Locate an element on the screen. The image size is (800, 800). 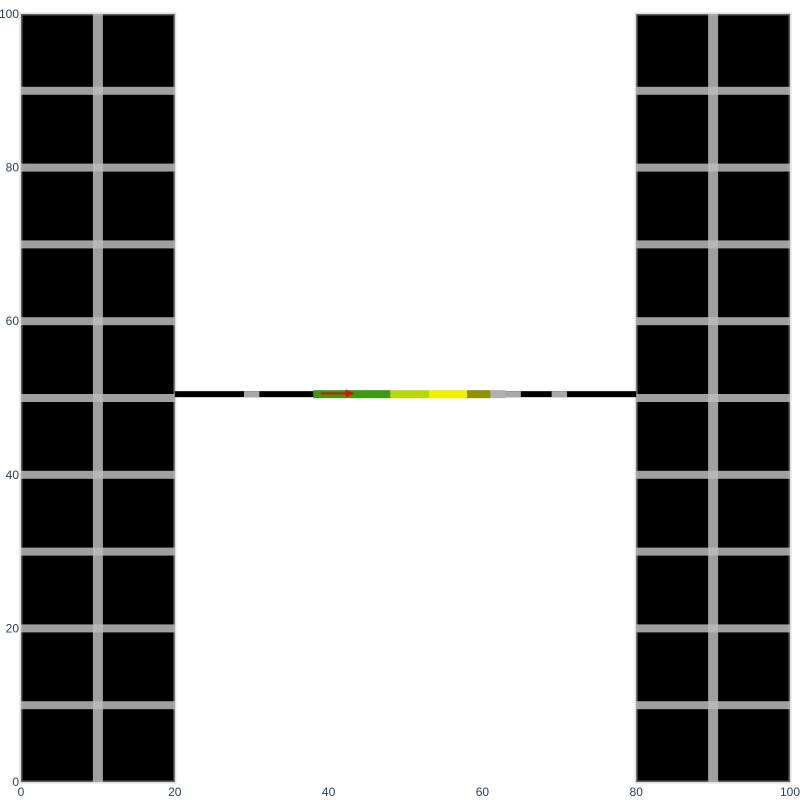
y-tick-label-1: 20 is located at coordinates (13, 628).